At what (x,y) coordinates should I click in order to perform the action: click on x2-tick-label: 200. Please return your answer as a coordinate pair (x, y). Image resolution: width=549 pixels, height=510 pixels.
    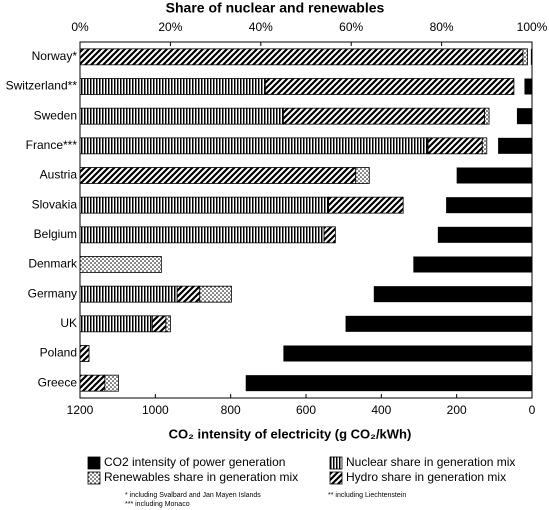
    Looking at the image, I should click on (457, 410).